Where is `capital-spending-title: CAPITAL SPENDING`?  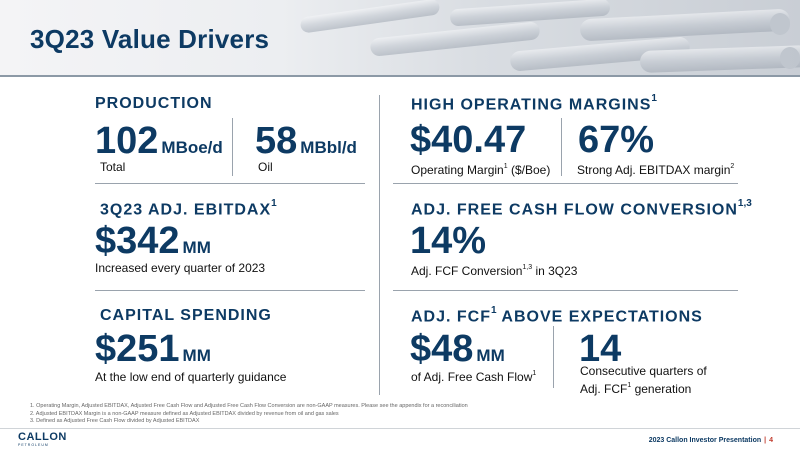
capital-spending-title: CAPITAL SPENDING is located at coordinates (186, 315).